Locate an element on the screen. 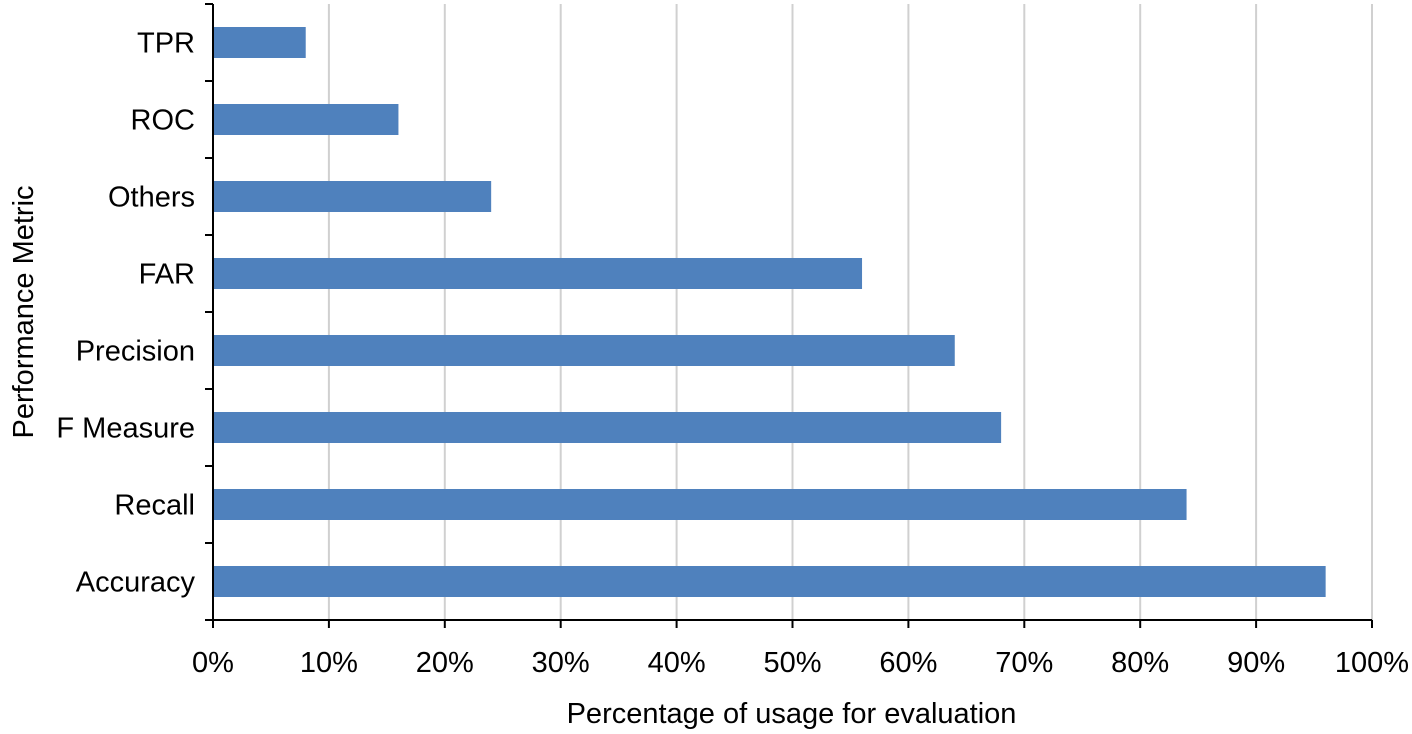 The width and height of the screenshot is (1412, 734). x-tick-label: 50% is located at coordinates (792, 663).